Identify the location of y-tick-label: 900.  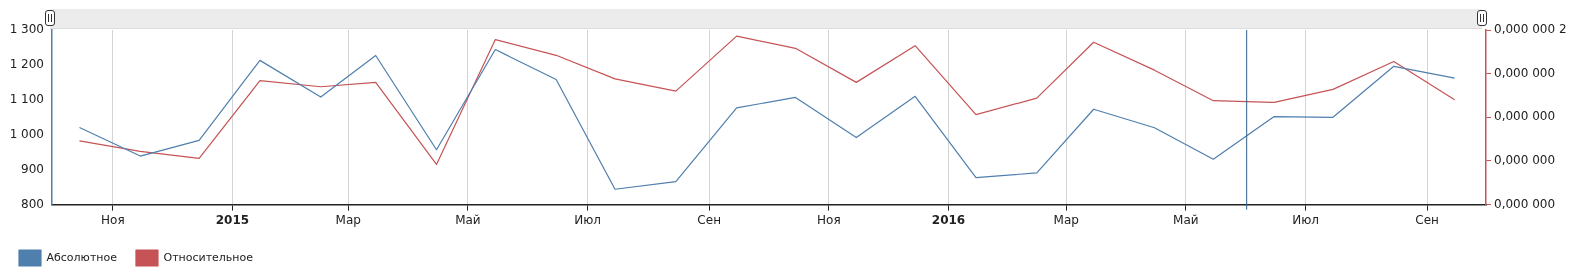
(32, 168).